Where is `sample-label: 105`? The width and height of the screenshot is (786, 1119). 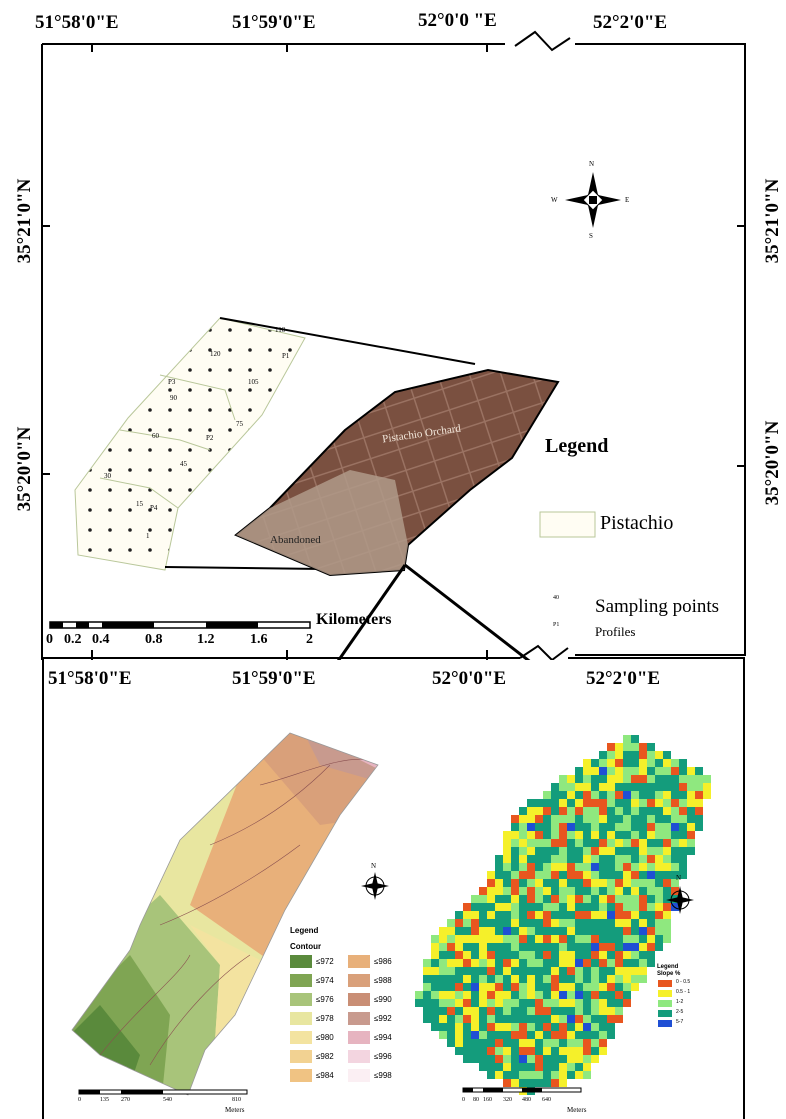
sample-label: 105 is located at coordinates (253, 382).